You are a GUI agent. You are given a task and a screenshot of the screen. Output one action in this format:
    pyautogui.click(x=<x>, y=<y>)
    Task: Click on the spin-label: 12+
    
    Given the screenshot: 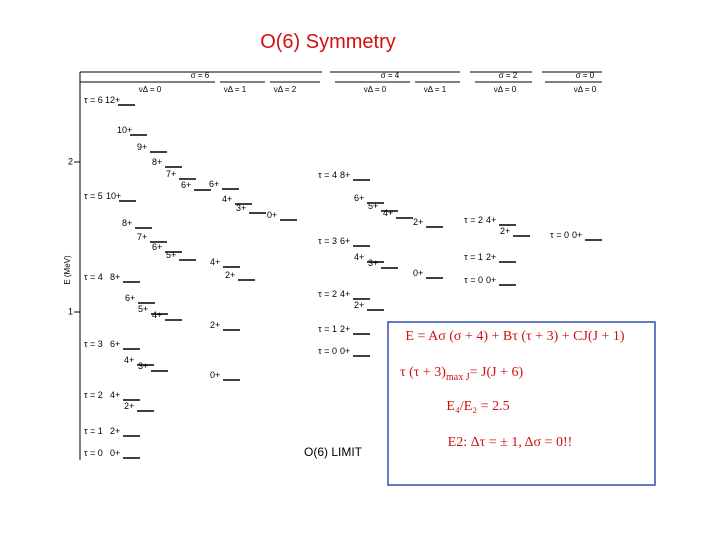 What is the action you would take?
    pyautogui.click(x=112, y=100)
    